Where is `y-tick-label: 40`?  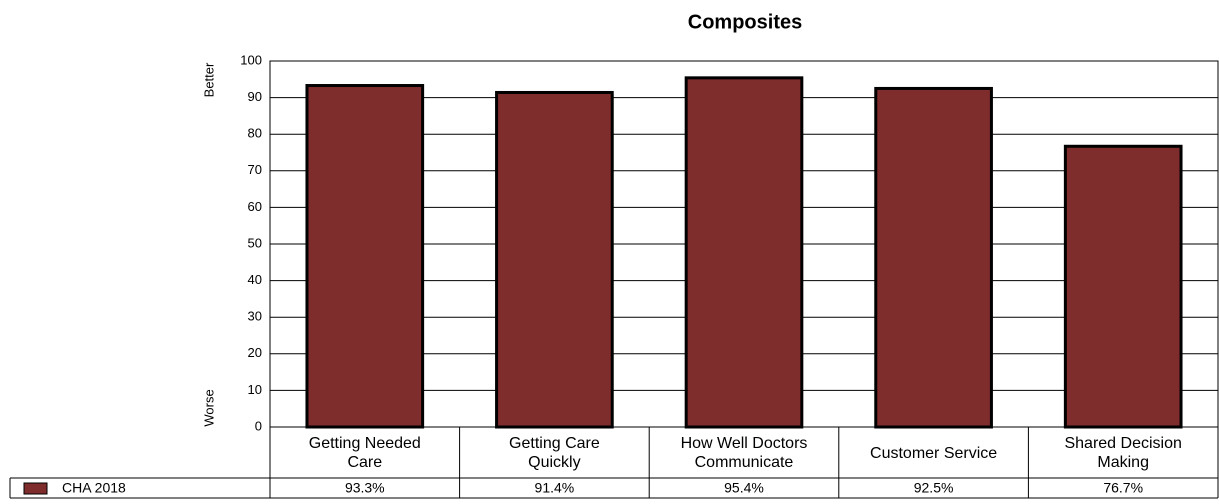 y-tick-label: 40 is located at coordinates (255, 279).